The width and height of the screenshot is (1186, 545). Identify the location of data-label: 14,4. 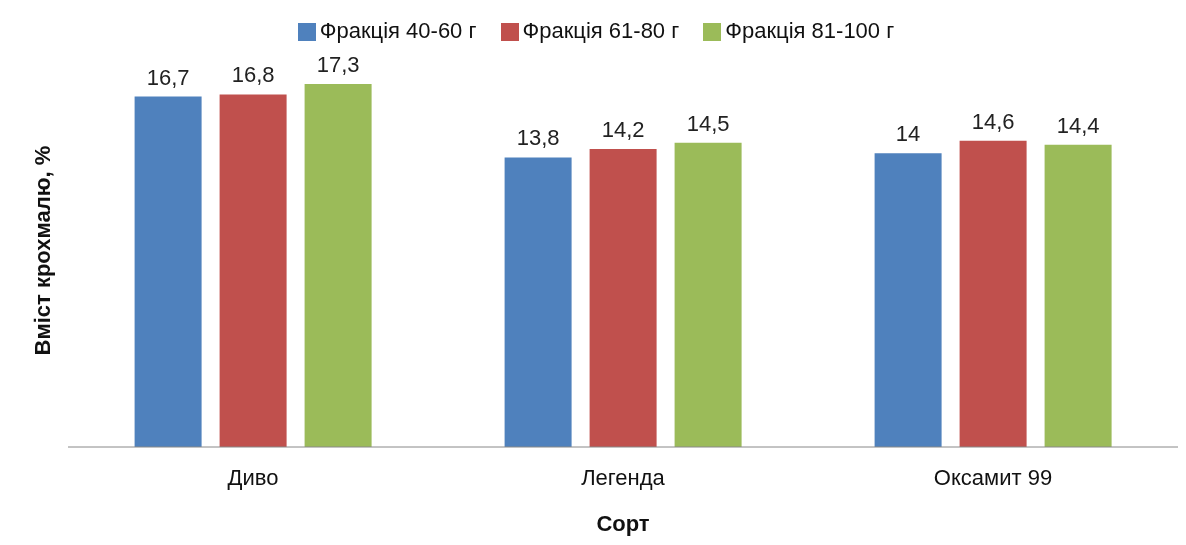
(1078, 125).